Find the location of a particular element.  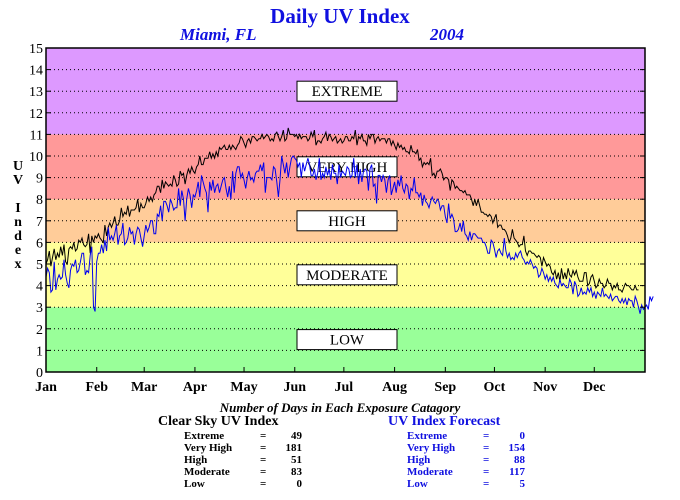

y-tick-label: 3 is located at coordinates (39, 308).